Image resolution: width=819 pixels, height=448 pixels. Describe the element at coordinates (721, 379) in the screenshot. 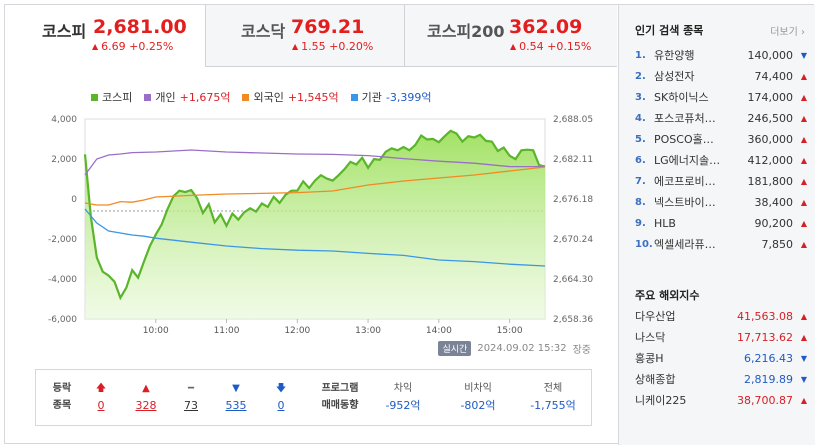

I see `index-item: 상해종합 2,819.89 ▼` at that location.